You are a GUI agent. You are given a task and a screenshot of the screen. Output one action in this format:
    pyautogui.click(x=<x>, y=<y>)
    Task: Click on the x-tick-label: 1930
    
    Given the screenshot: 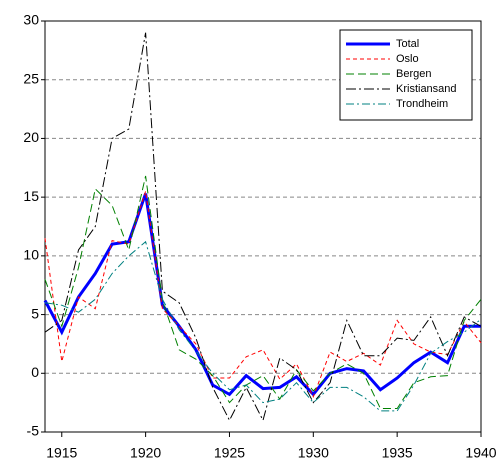 What is the action you would take?
    pyautogui.click(x=313, y=453)
    